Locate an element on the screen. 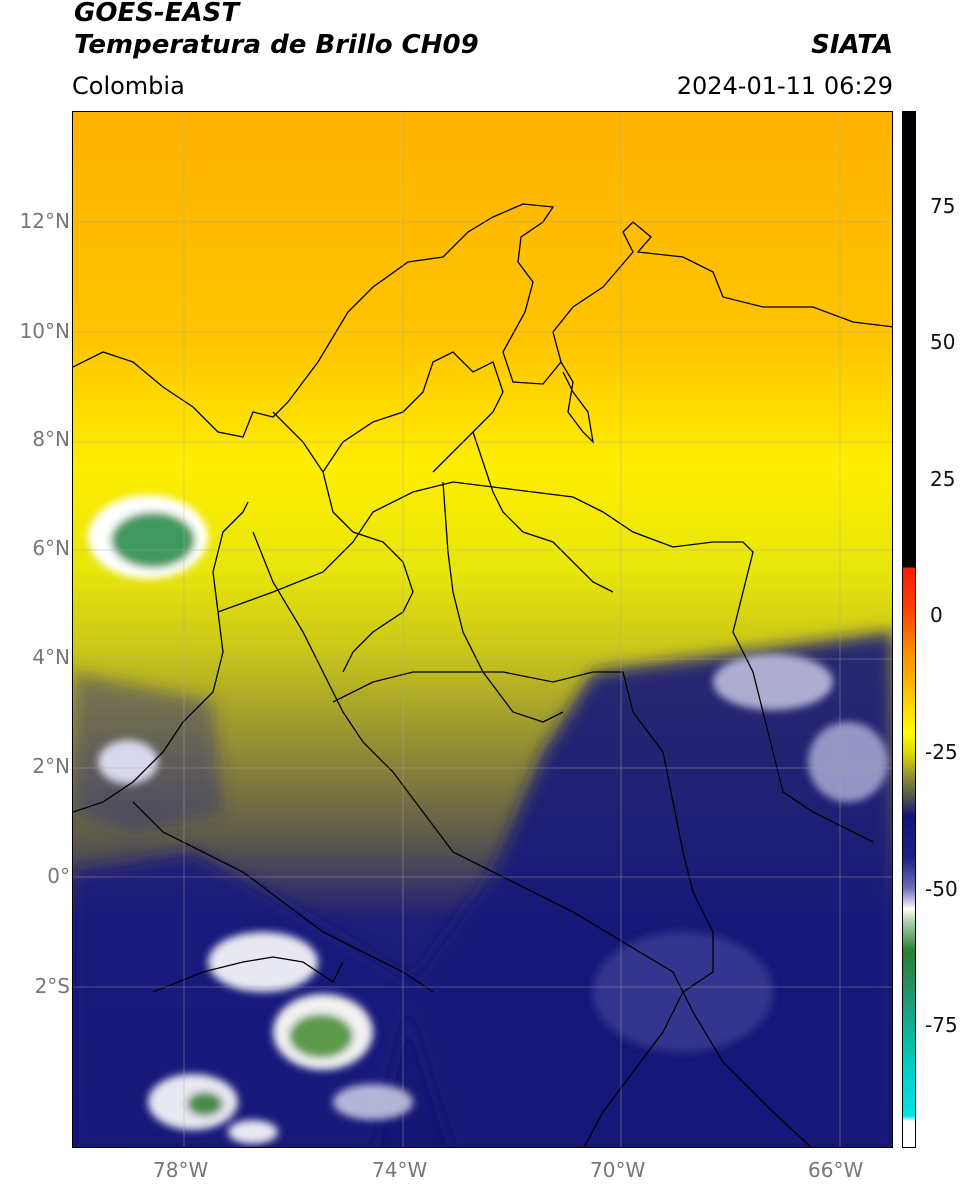 This screenshot has width=966, height=1190. satellite-title: GOES-EAST is located at coordinates (157, 14).